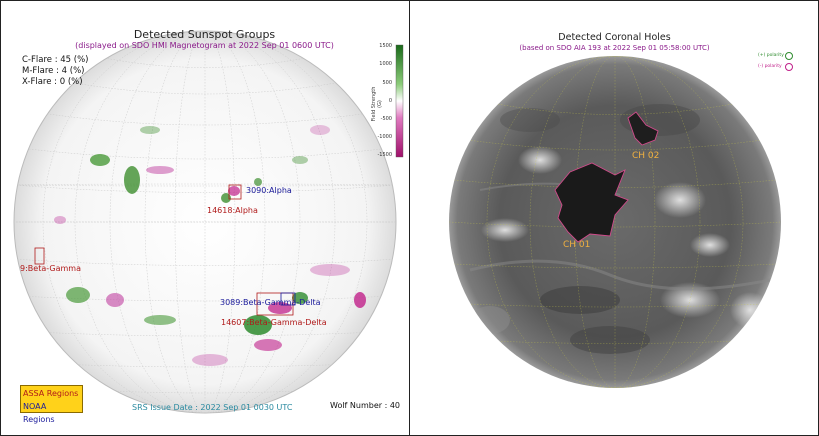 The height and width of the screenshot is (436, 819). I want to click on region-legend: ASSA Regions NOAA Regions, so click(51, 404).